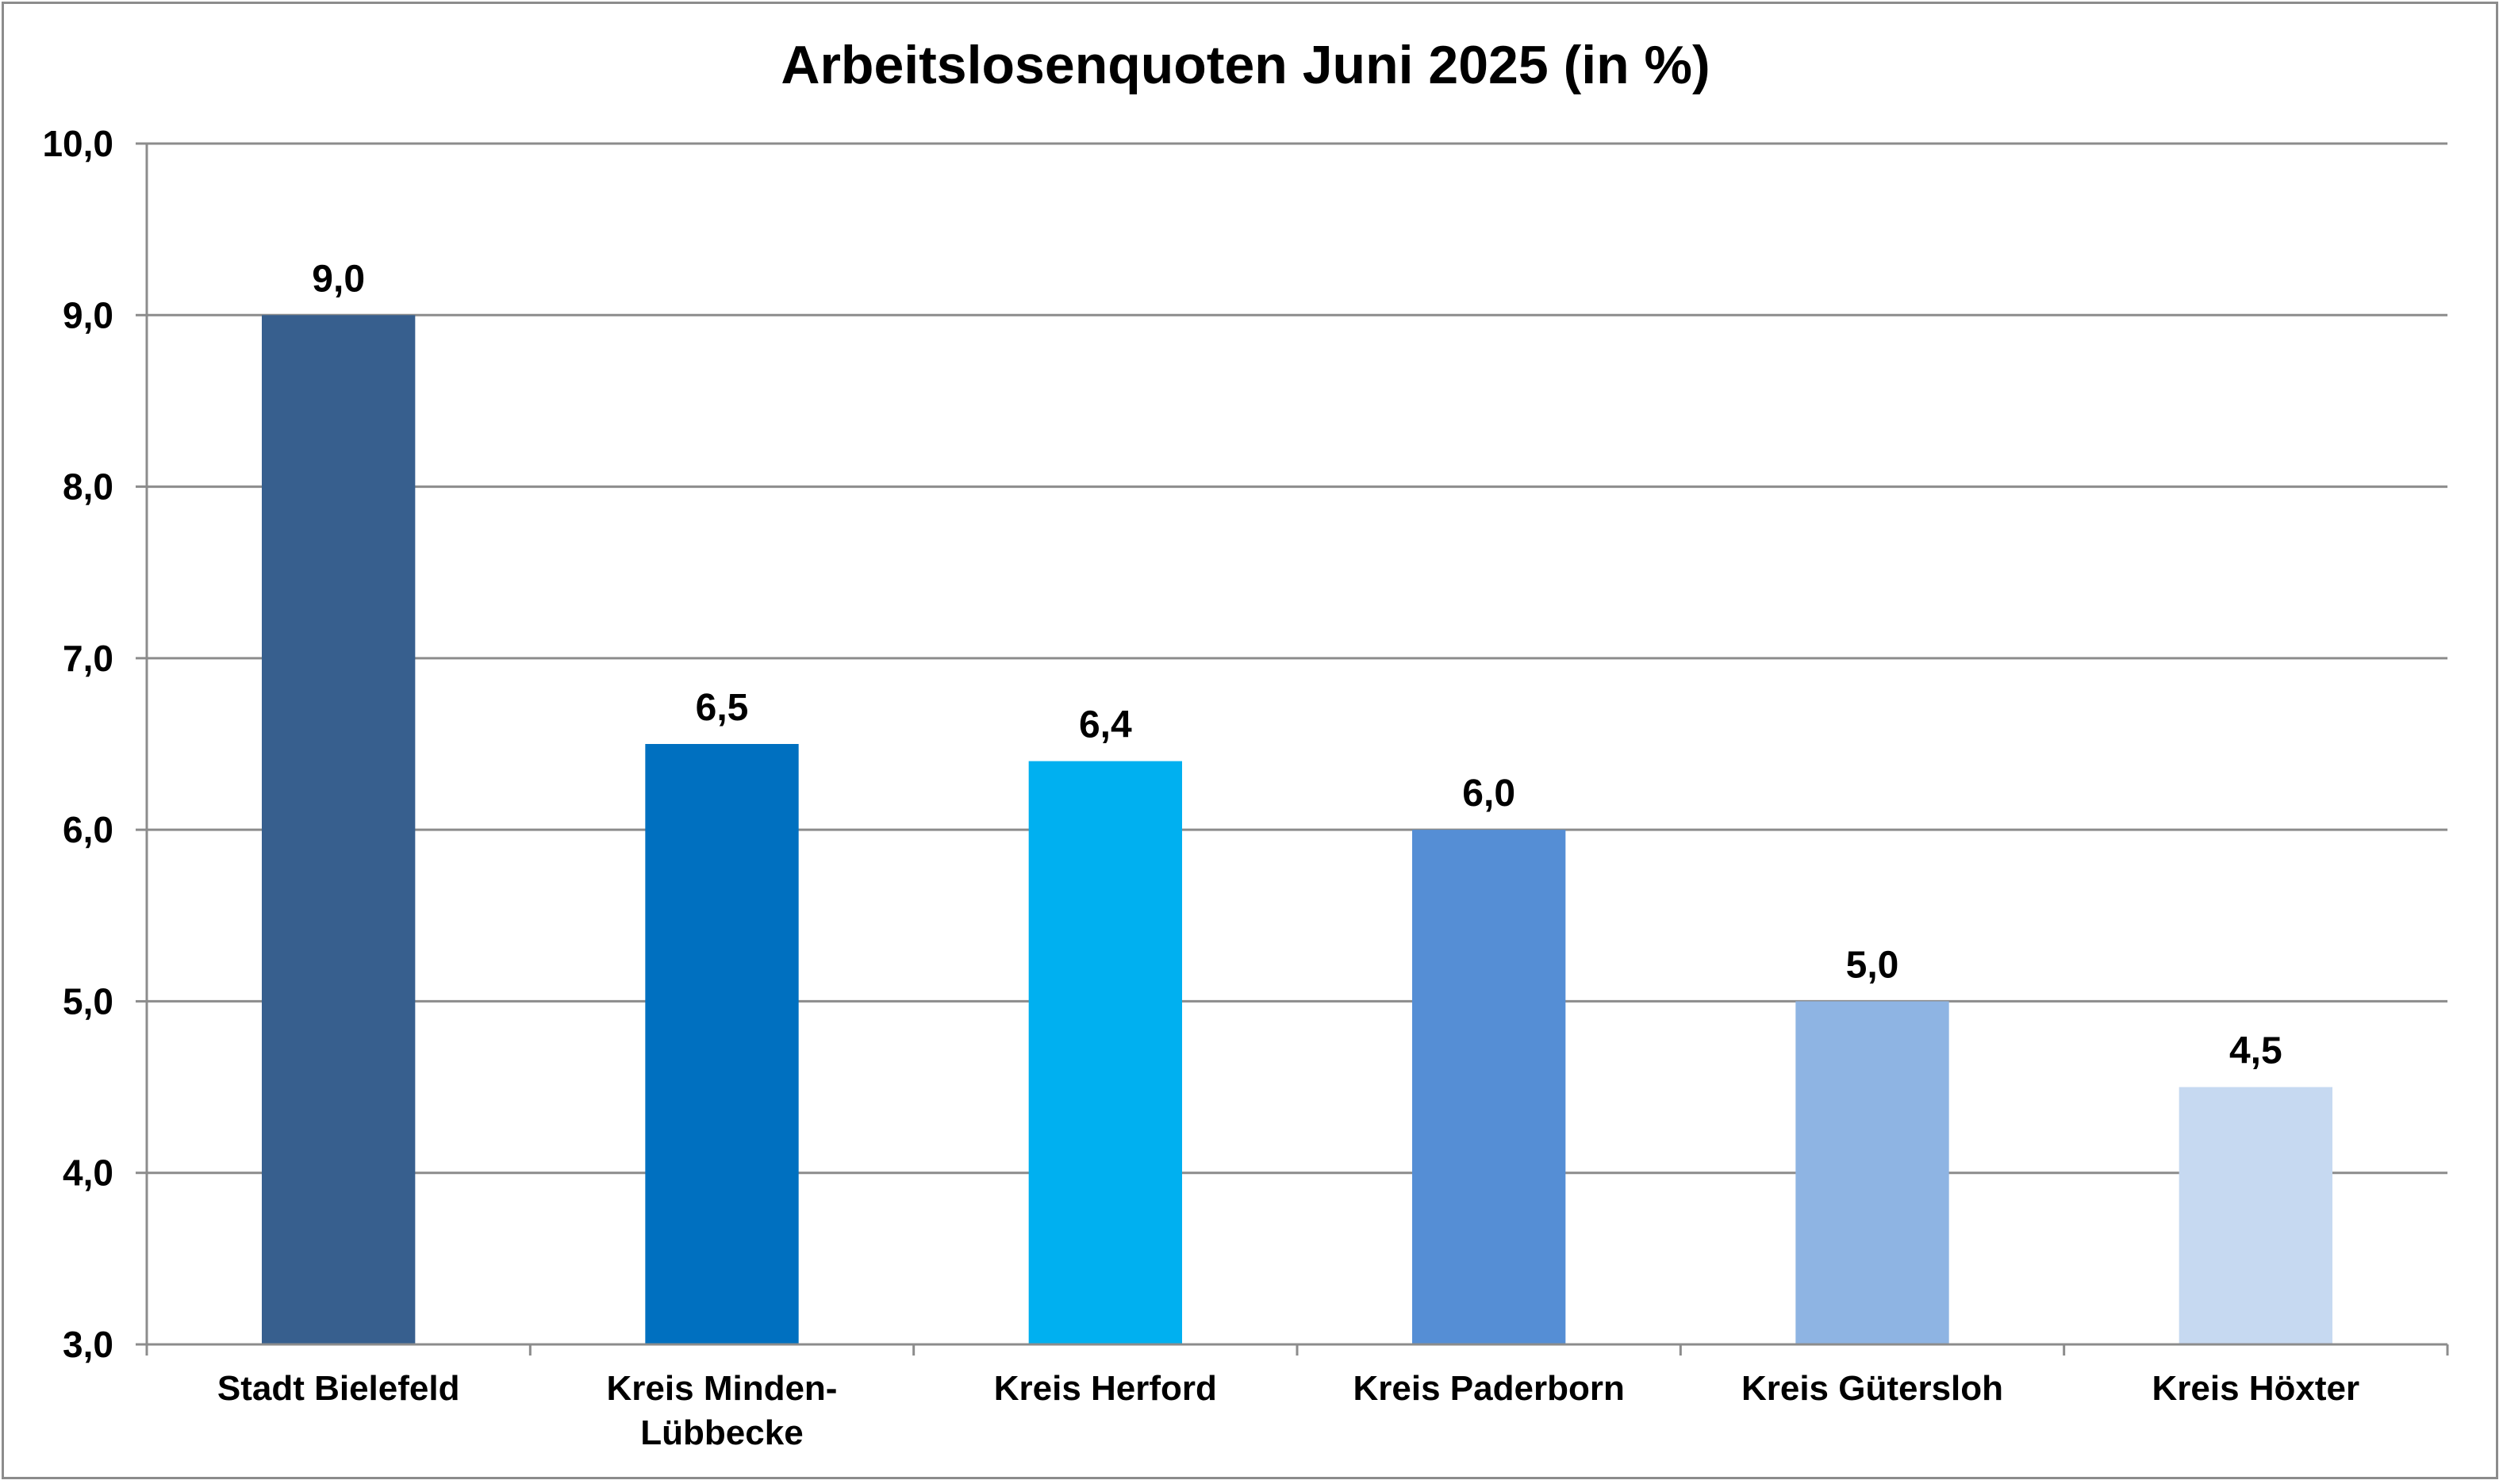  I want to click on x-tick-label: Kreis Höxter, so click(2255, 1388).